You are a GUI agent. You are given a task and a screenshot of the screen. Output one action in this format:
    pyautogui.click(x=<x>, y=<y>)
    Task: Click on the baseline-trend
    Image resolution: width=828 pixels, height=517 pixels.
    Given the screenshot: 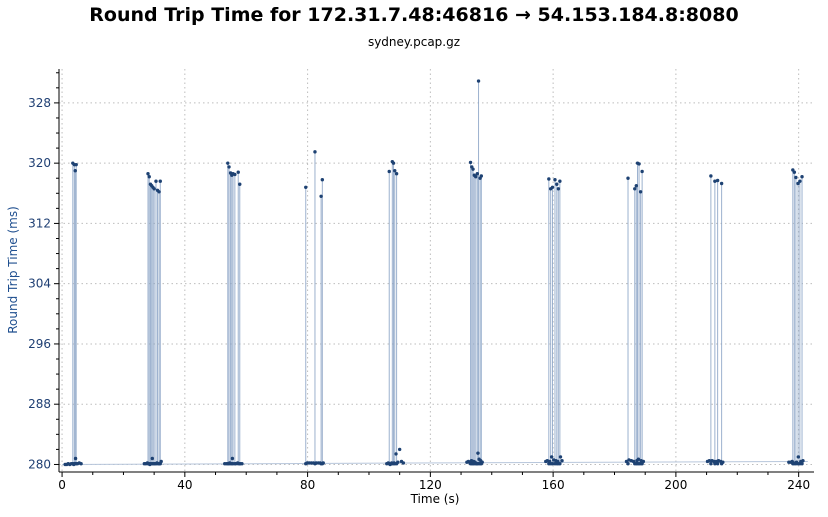 What is the action you would take?
    pyautogui.click(x=435, y=462)
    